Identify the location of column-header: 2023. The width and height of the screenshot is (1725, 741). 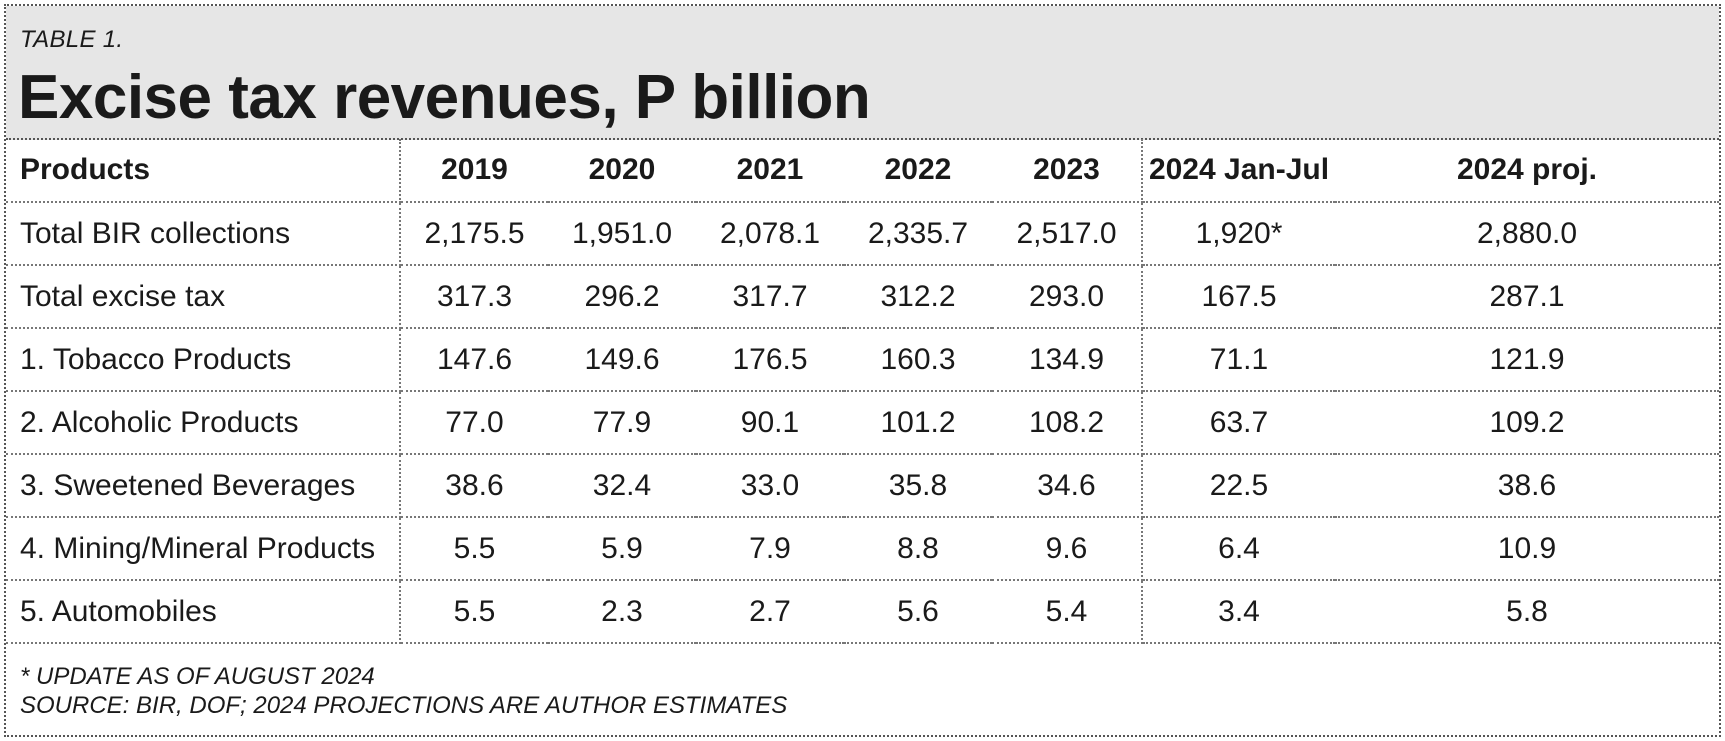
(1067, 171).